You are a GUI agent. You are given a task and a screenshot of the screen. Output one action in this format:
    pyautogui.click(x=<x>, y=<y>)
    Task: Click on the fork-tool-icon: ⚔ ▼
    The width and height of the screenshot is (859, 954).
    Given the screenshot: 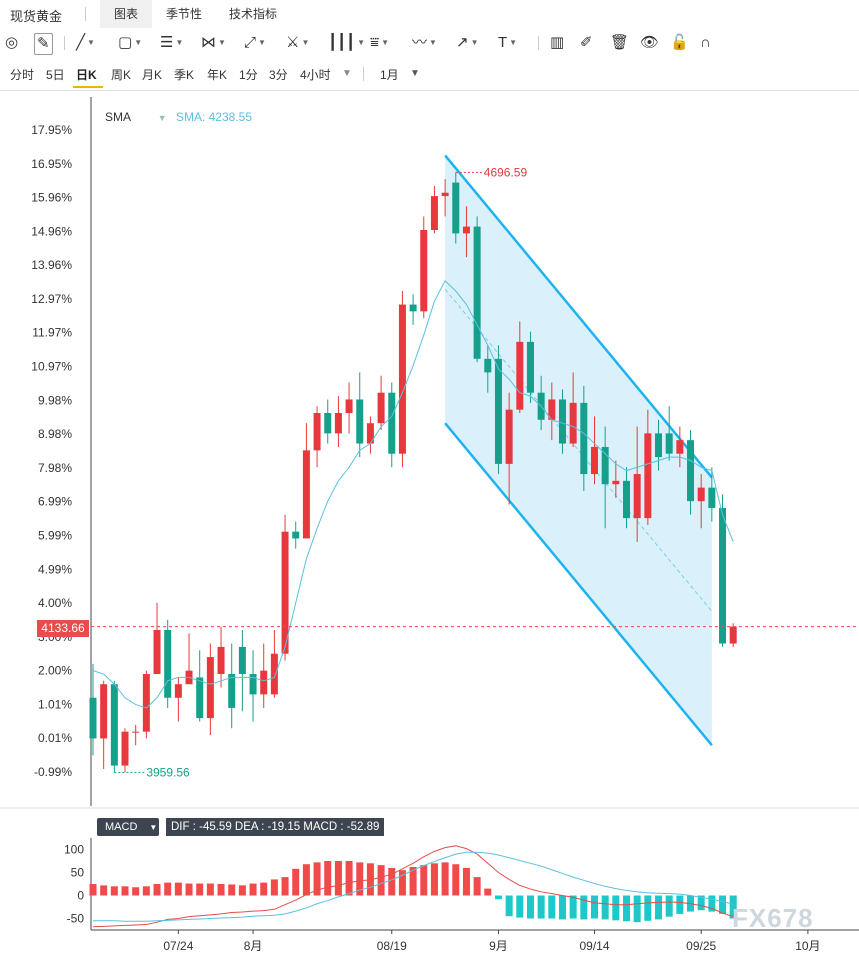 What is the action you would take?
    pyautogui.click(x=298, y=42)
    